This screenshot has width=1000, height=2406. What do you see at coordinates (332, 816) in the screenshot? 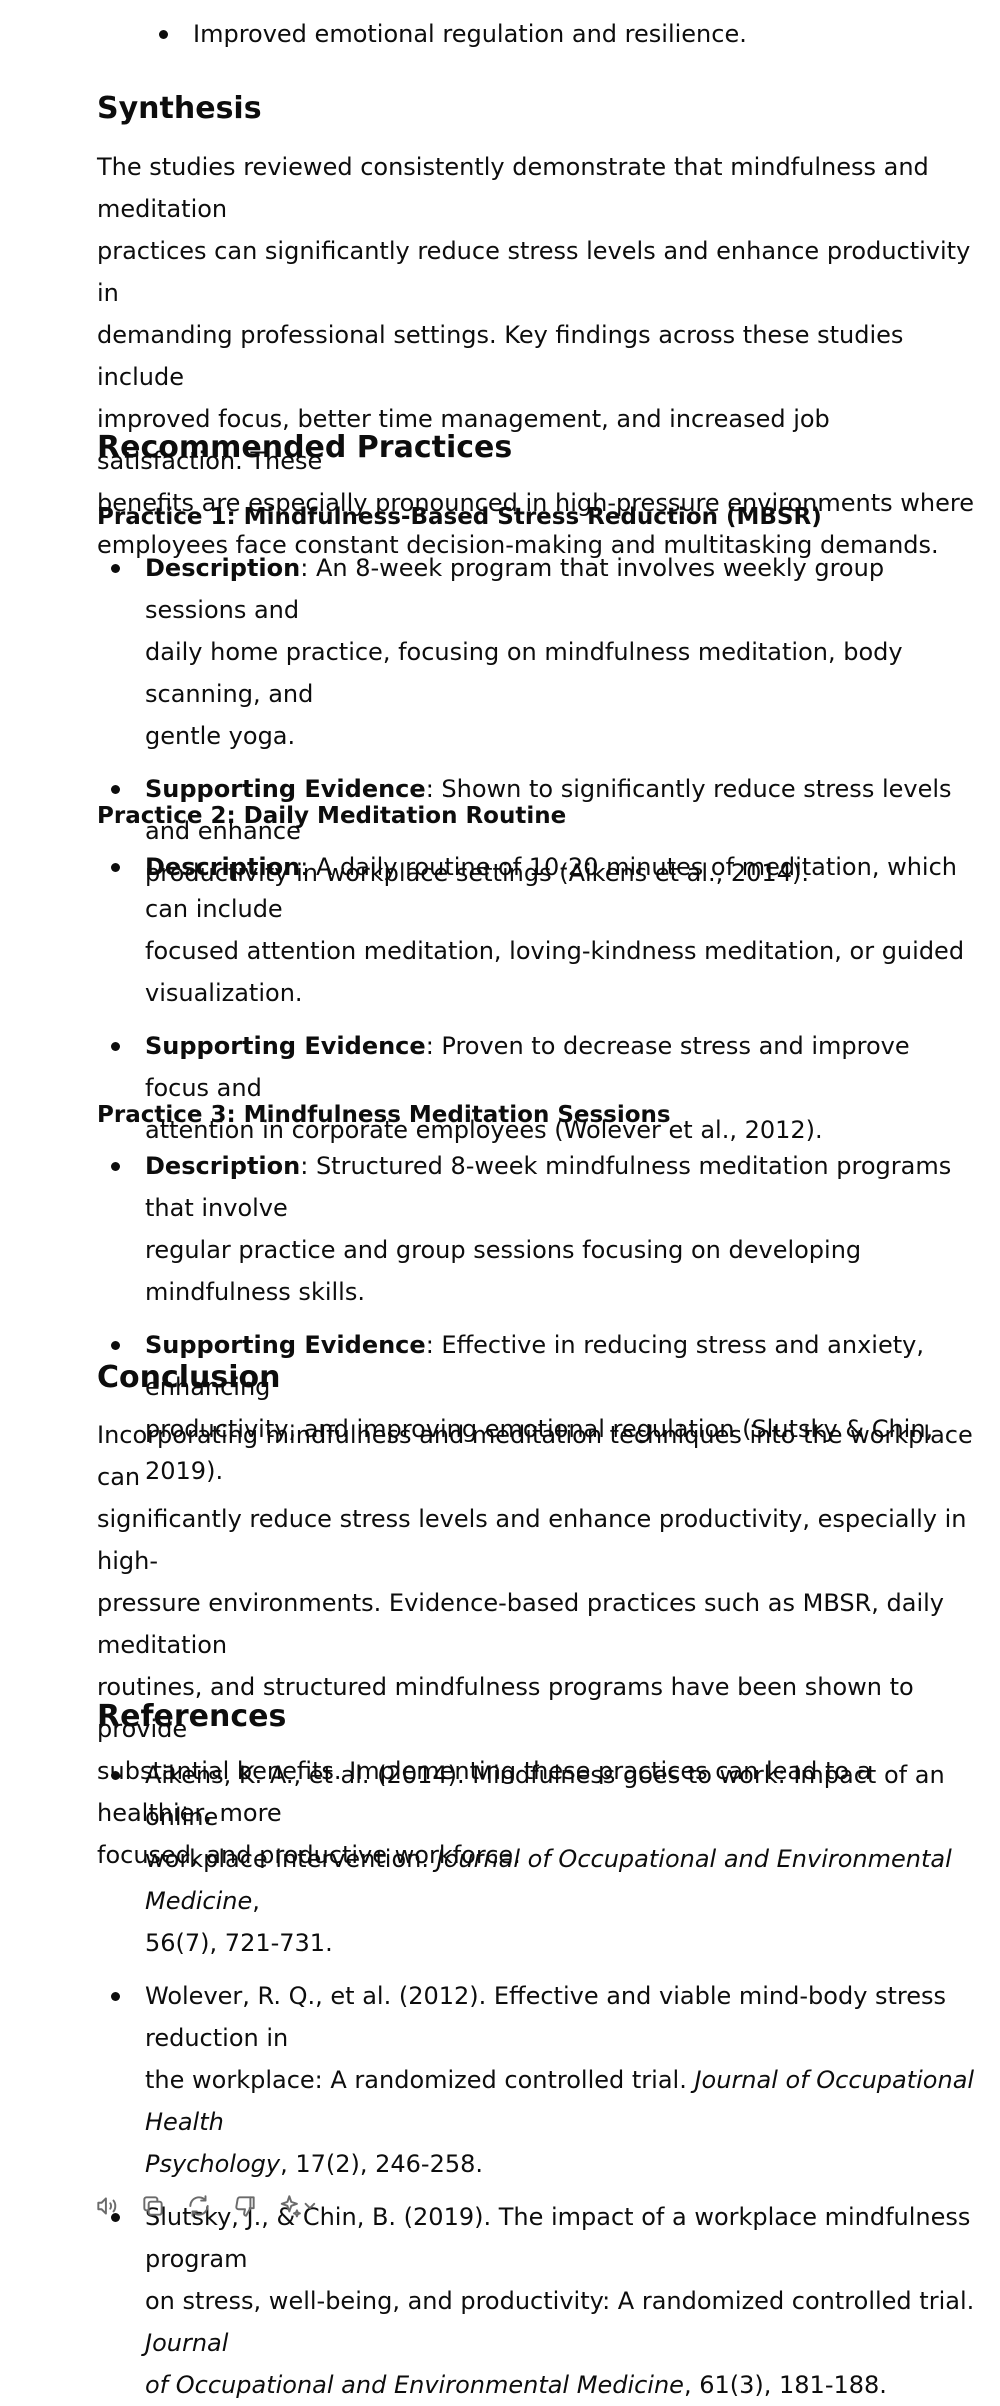
I see `practice-2-title: Practice 2: Daily Meditation Routine` at bounding box center [332, 816].